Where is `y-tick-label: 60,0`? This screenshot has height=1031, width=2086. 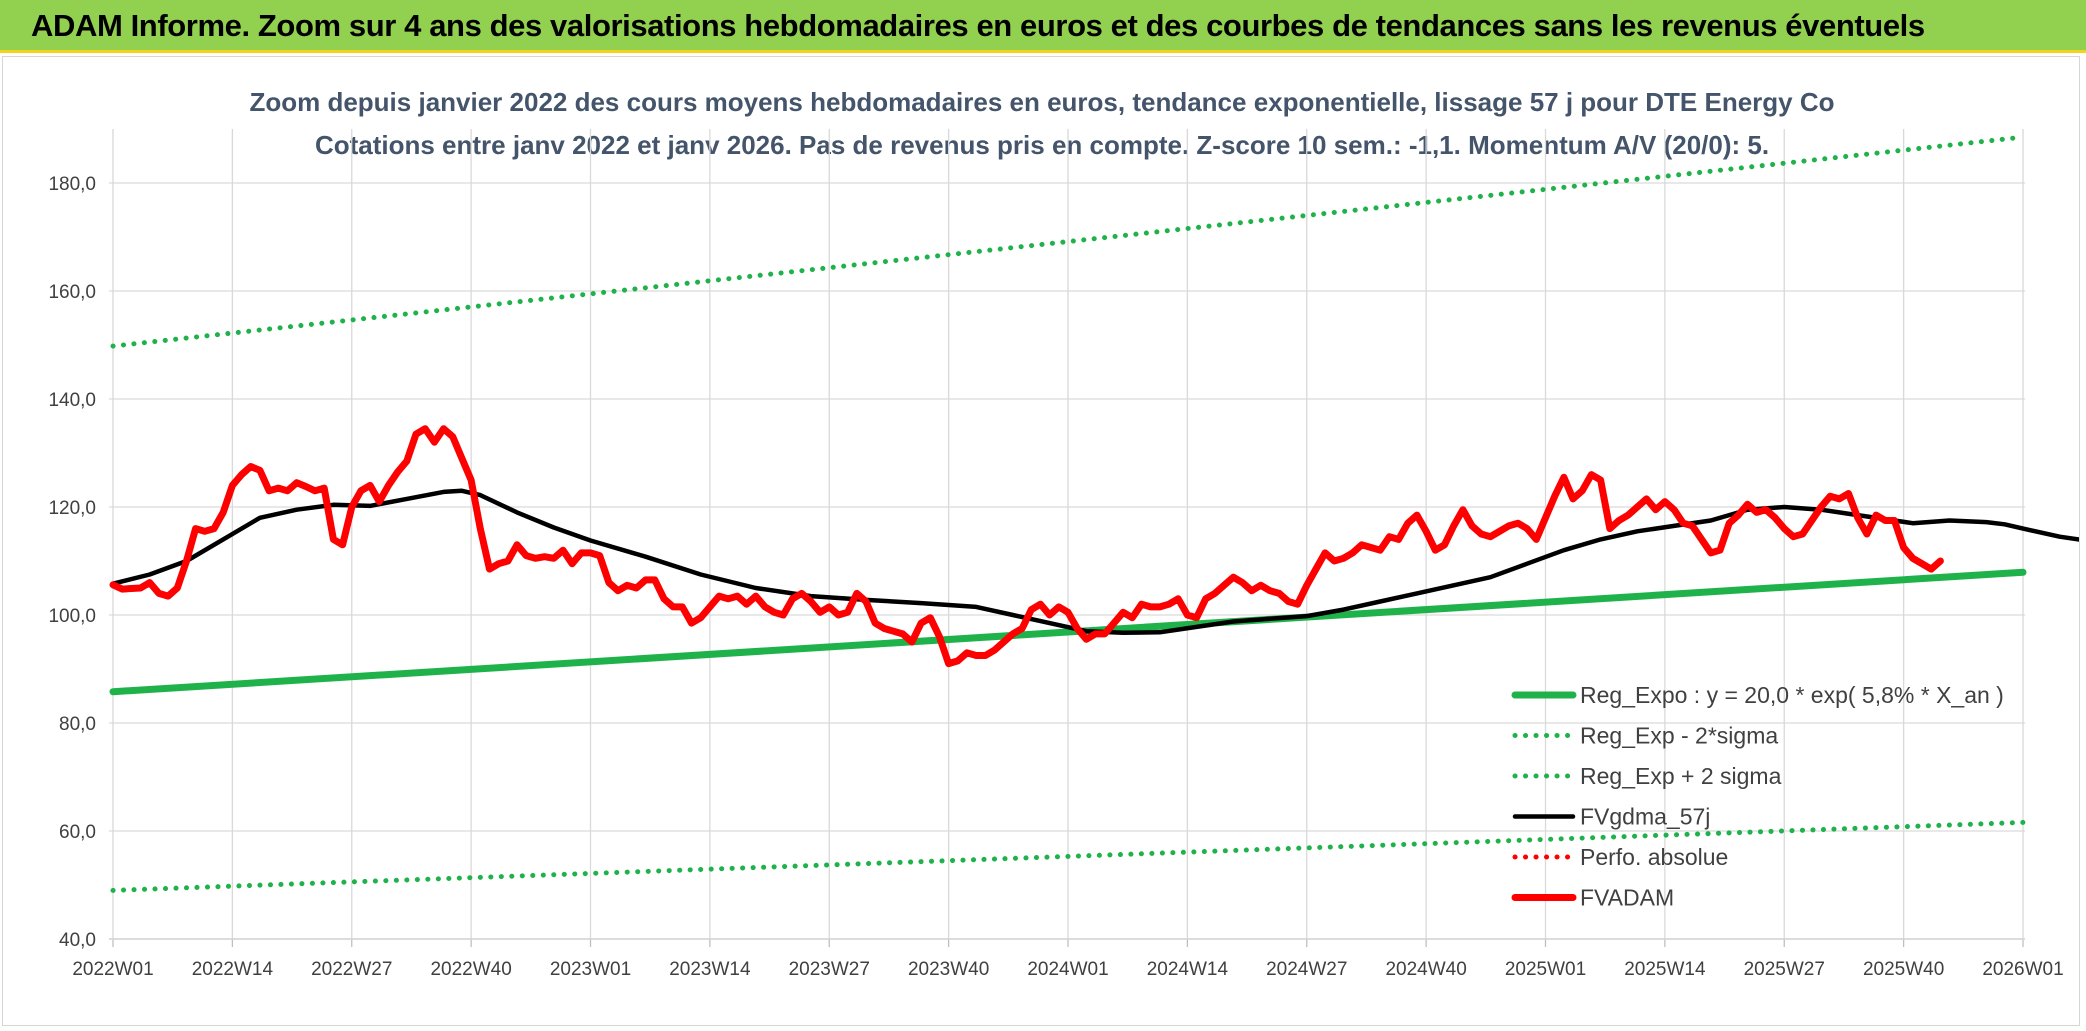 y-tick-label: 60,0 is located at coordinates (77, 832).